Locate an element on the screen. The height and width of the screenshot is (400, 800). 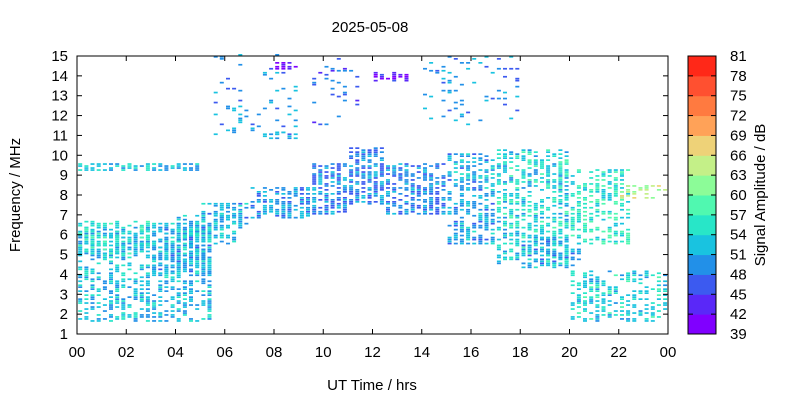
colorbar-segment is located at coordinates (702, 66).